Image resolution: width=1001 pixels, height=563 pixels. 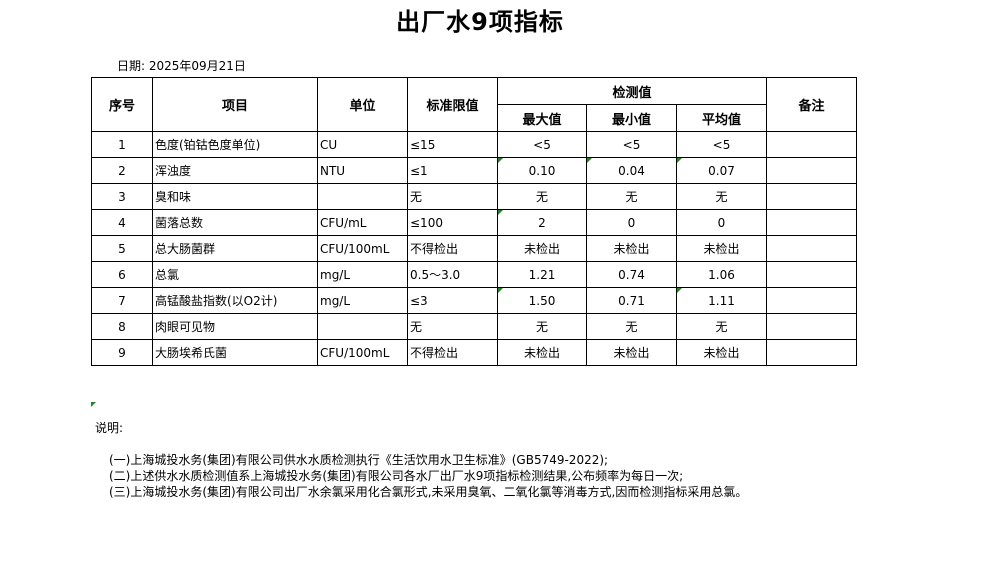 What do you see at coordinates (542, 222) in the screenshot?
I see `cell-text: 2` at bounding box center [542, 222].